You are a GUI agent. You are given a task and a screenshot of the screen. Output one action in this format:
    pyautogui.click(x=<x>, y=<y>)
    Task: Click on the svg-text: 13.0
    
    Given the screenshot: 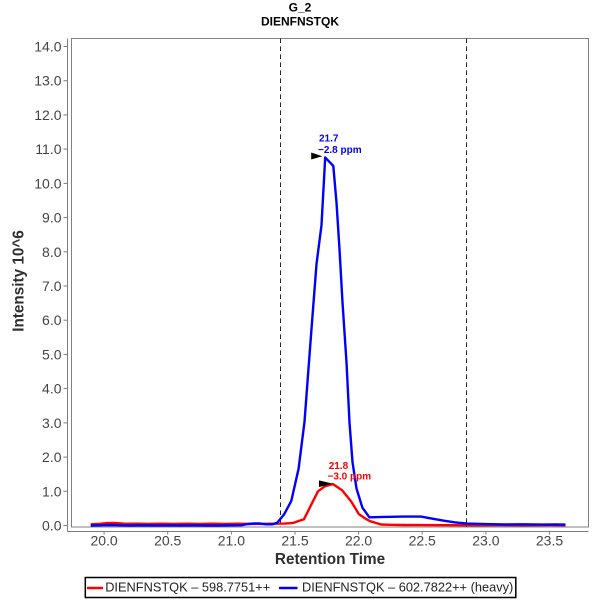 What is the action you would take?
    pyautogui.click(x=47, y=81)
    